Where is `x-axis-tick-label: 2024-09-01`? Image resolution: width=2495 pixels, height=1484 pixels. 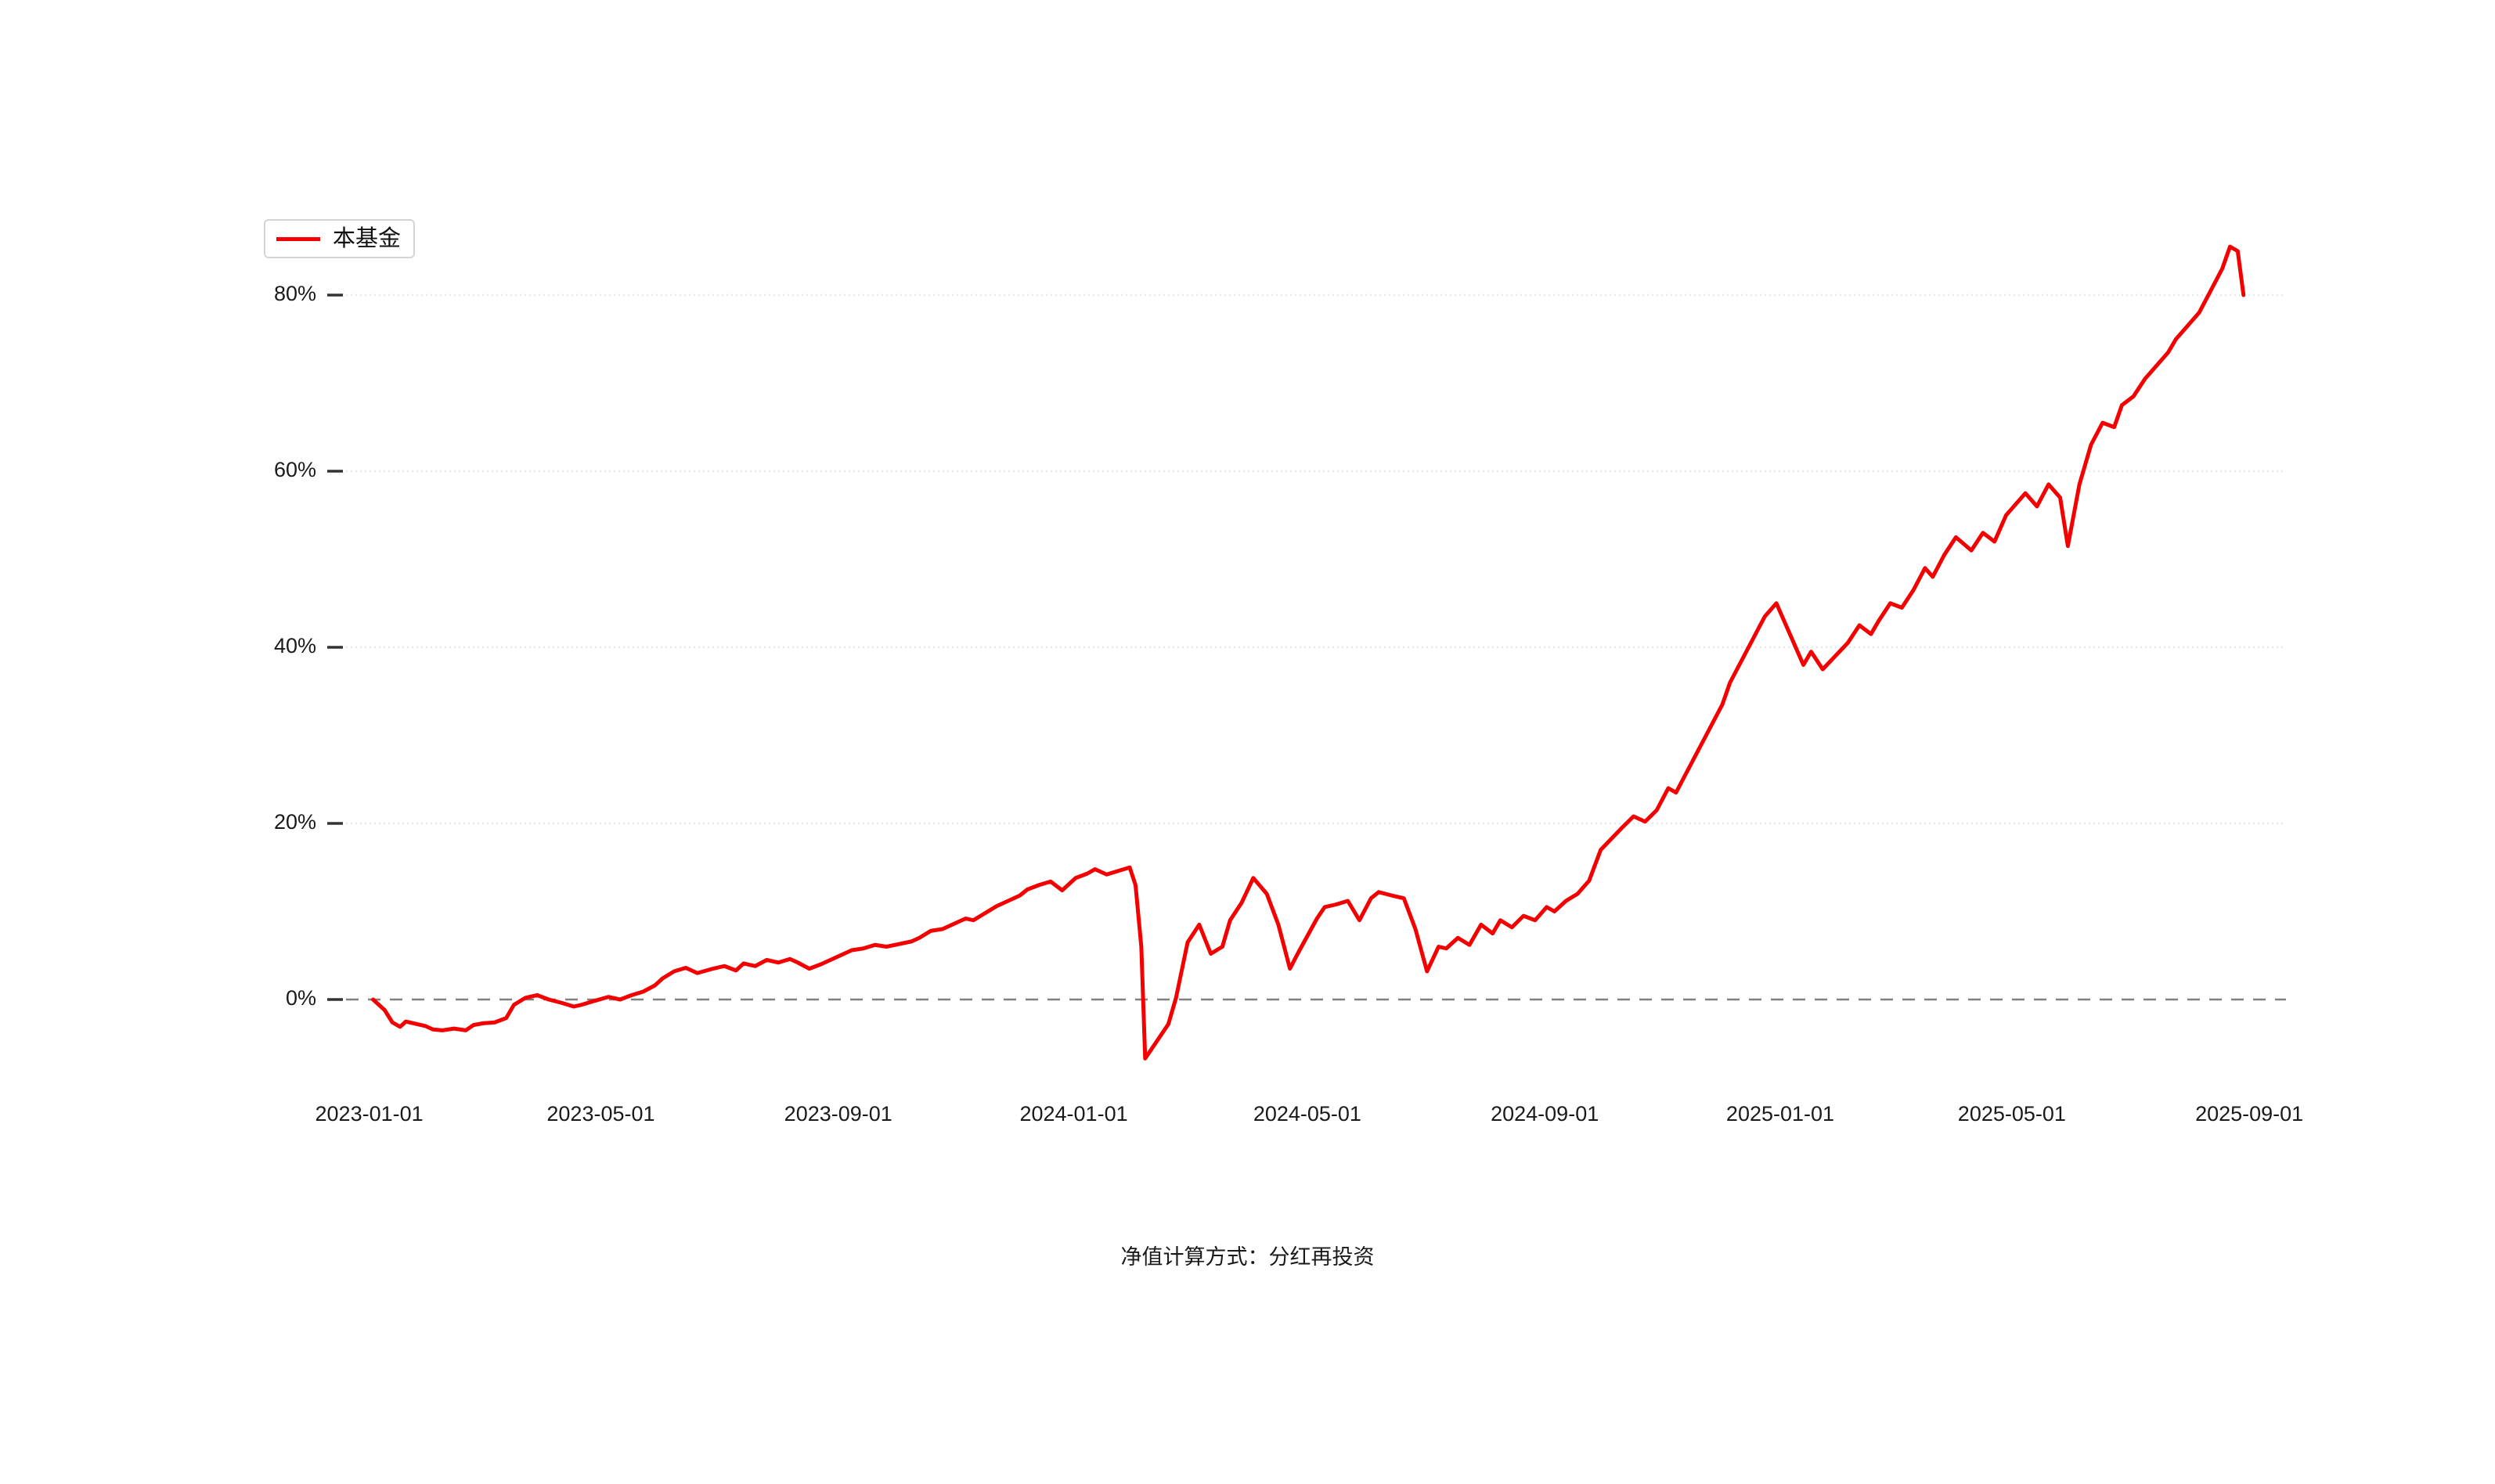 x-axis-tick-label: 2024-09-01 is located at coordinates (1545, 1114).